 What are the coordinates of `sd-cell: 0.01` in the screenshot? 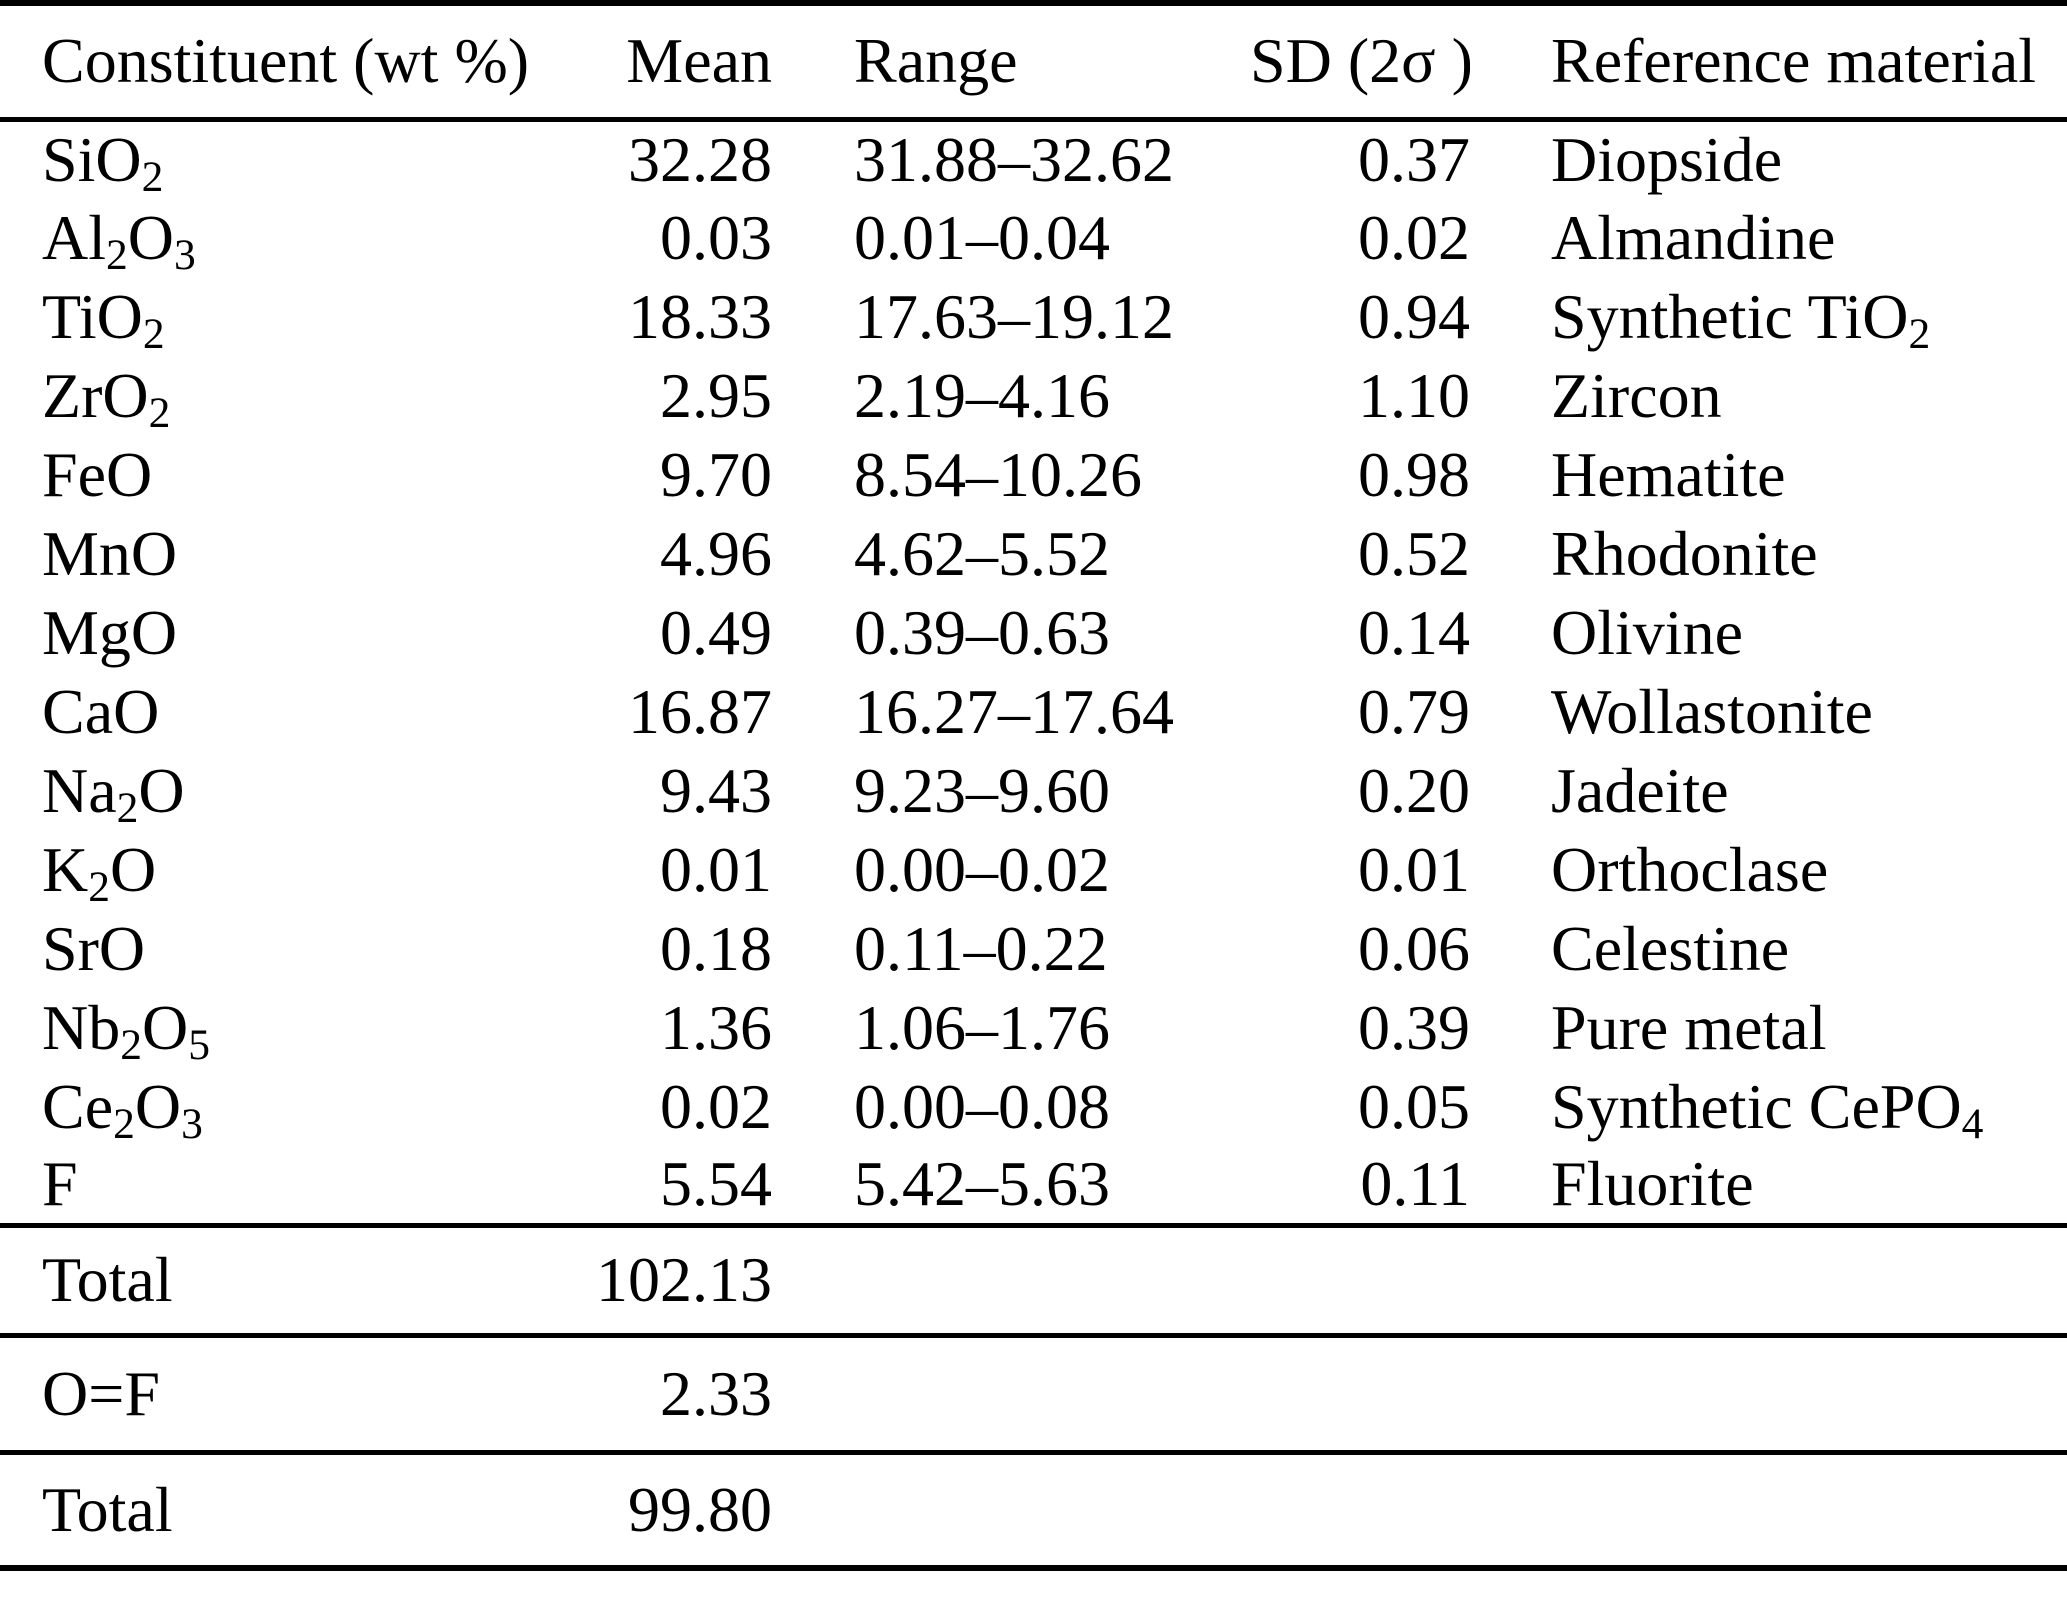 It's located at (1414, 869).